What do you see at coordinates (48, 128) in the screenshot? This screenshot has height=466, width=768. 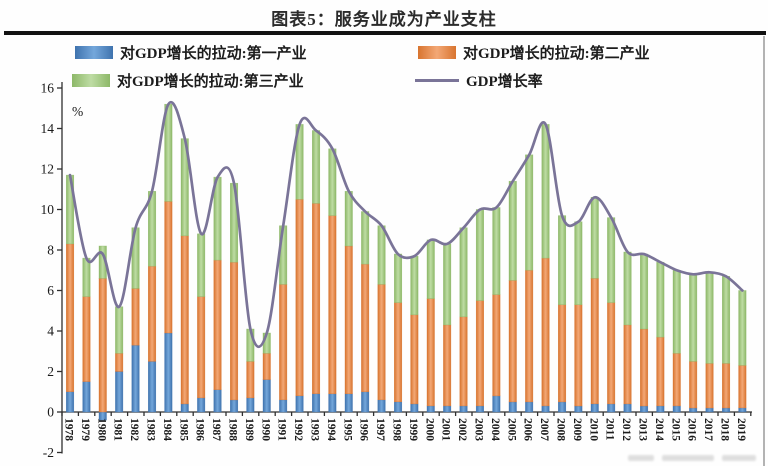 I see `y-tick-label: 14` at bounding box center [48, 128].